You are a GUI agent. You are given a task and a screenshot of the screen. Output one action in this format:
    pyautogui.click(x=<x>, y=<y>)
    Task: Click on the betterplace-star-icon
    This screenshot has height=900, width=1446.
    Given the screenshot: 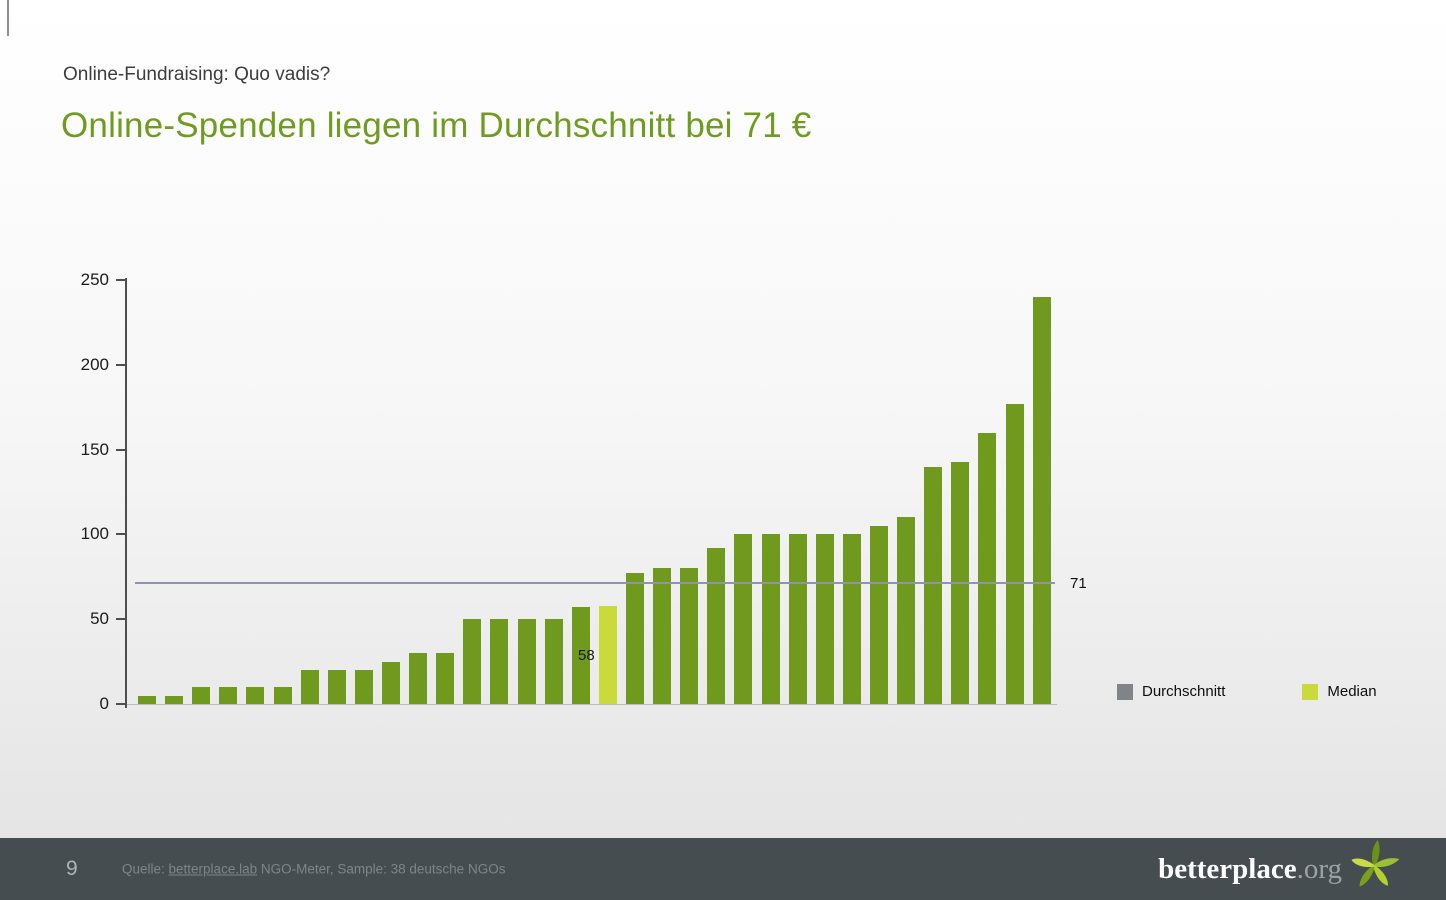 What is the action you would take?
    pyautogui.click(x=1375, y=863)
    